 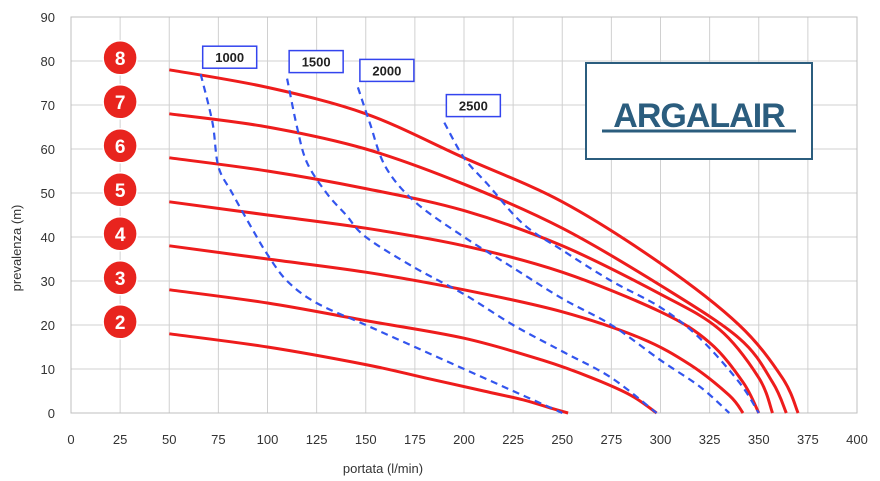 I want to click on y-tick-label: 80, so click(x=48, y=61).